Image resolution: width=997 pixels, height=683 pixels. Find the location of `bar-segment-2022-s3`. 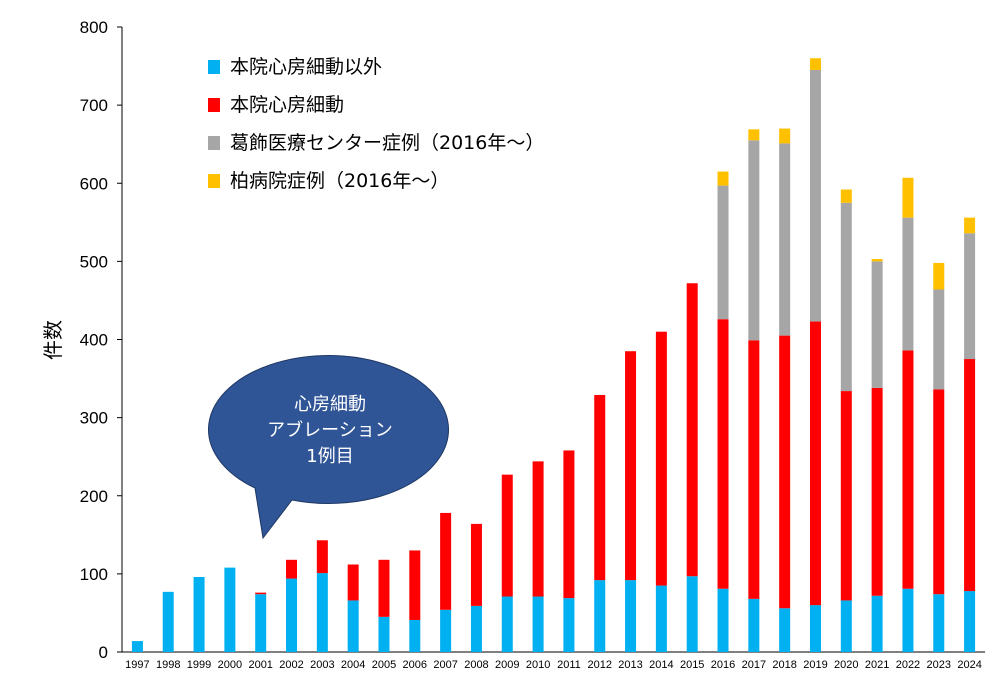

bar-segment-2022-s3 is located at coordinates (908, 197).